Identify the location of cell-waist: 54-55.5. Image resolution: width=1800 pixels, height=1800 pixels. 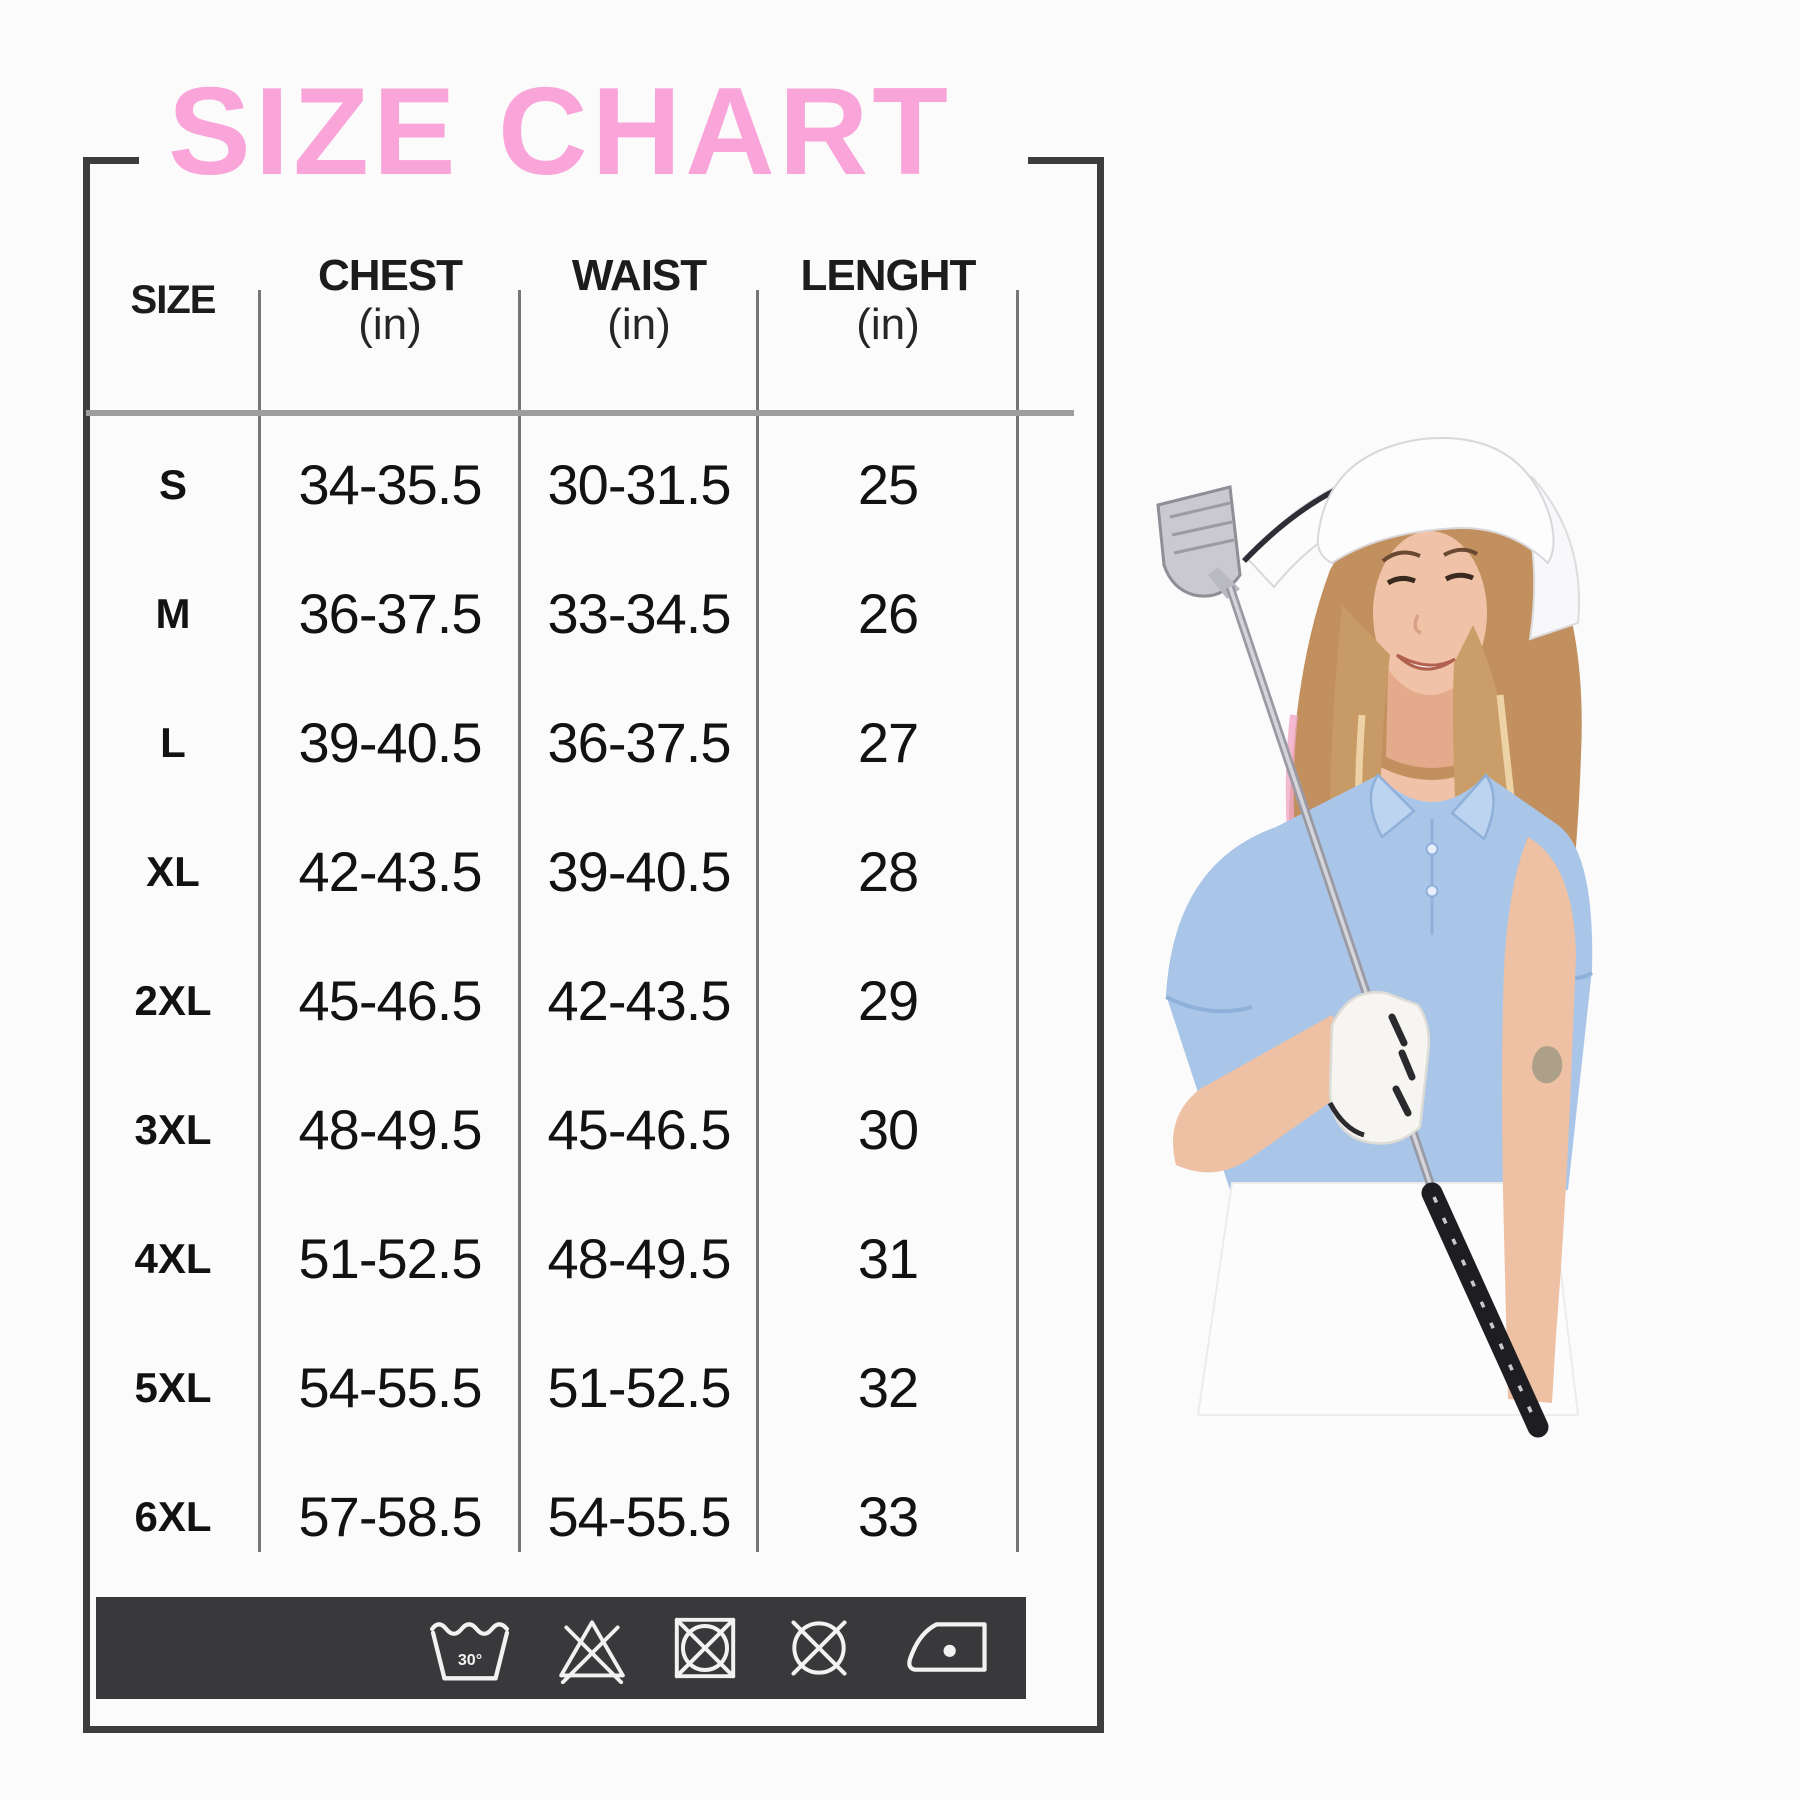
(639, 1516).